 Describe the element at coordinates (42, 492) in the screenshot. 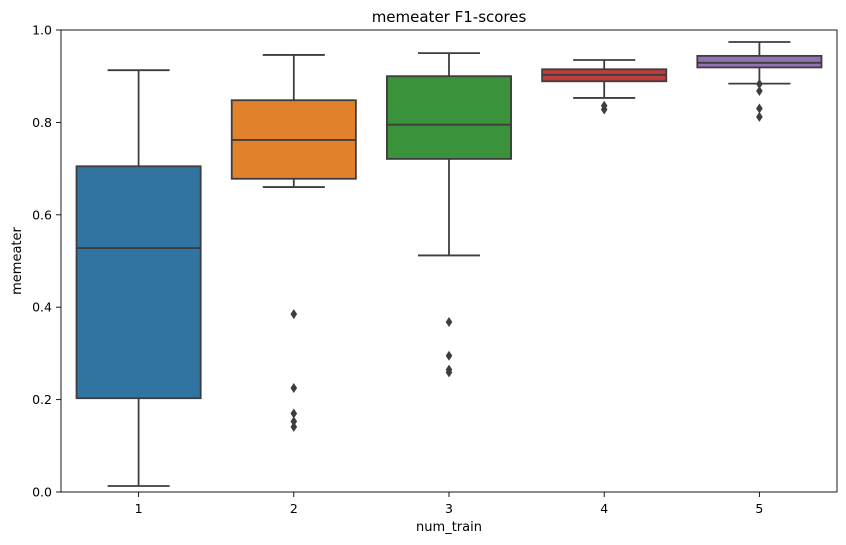

I see `y-tick-label: 0.0` at that location.